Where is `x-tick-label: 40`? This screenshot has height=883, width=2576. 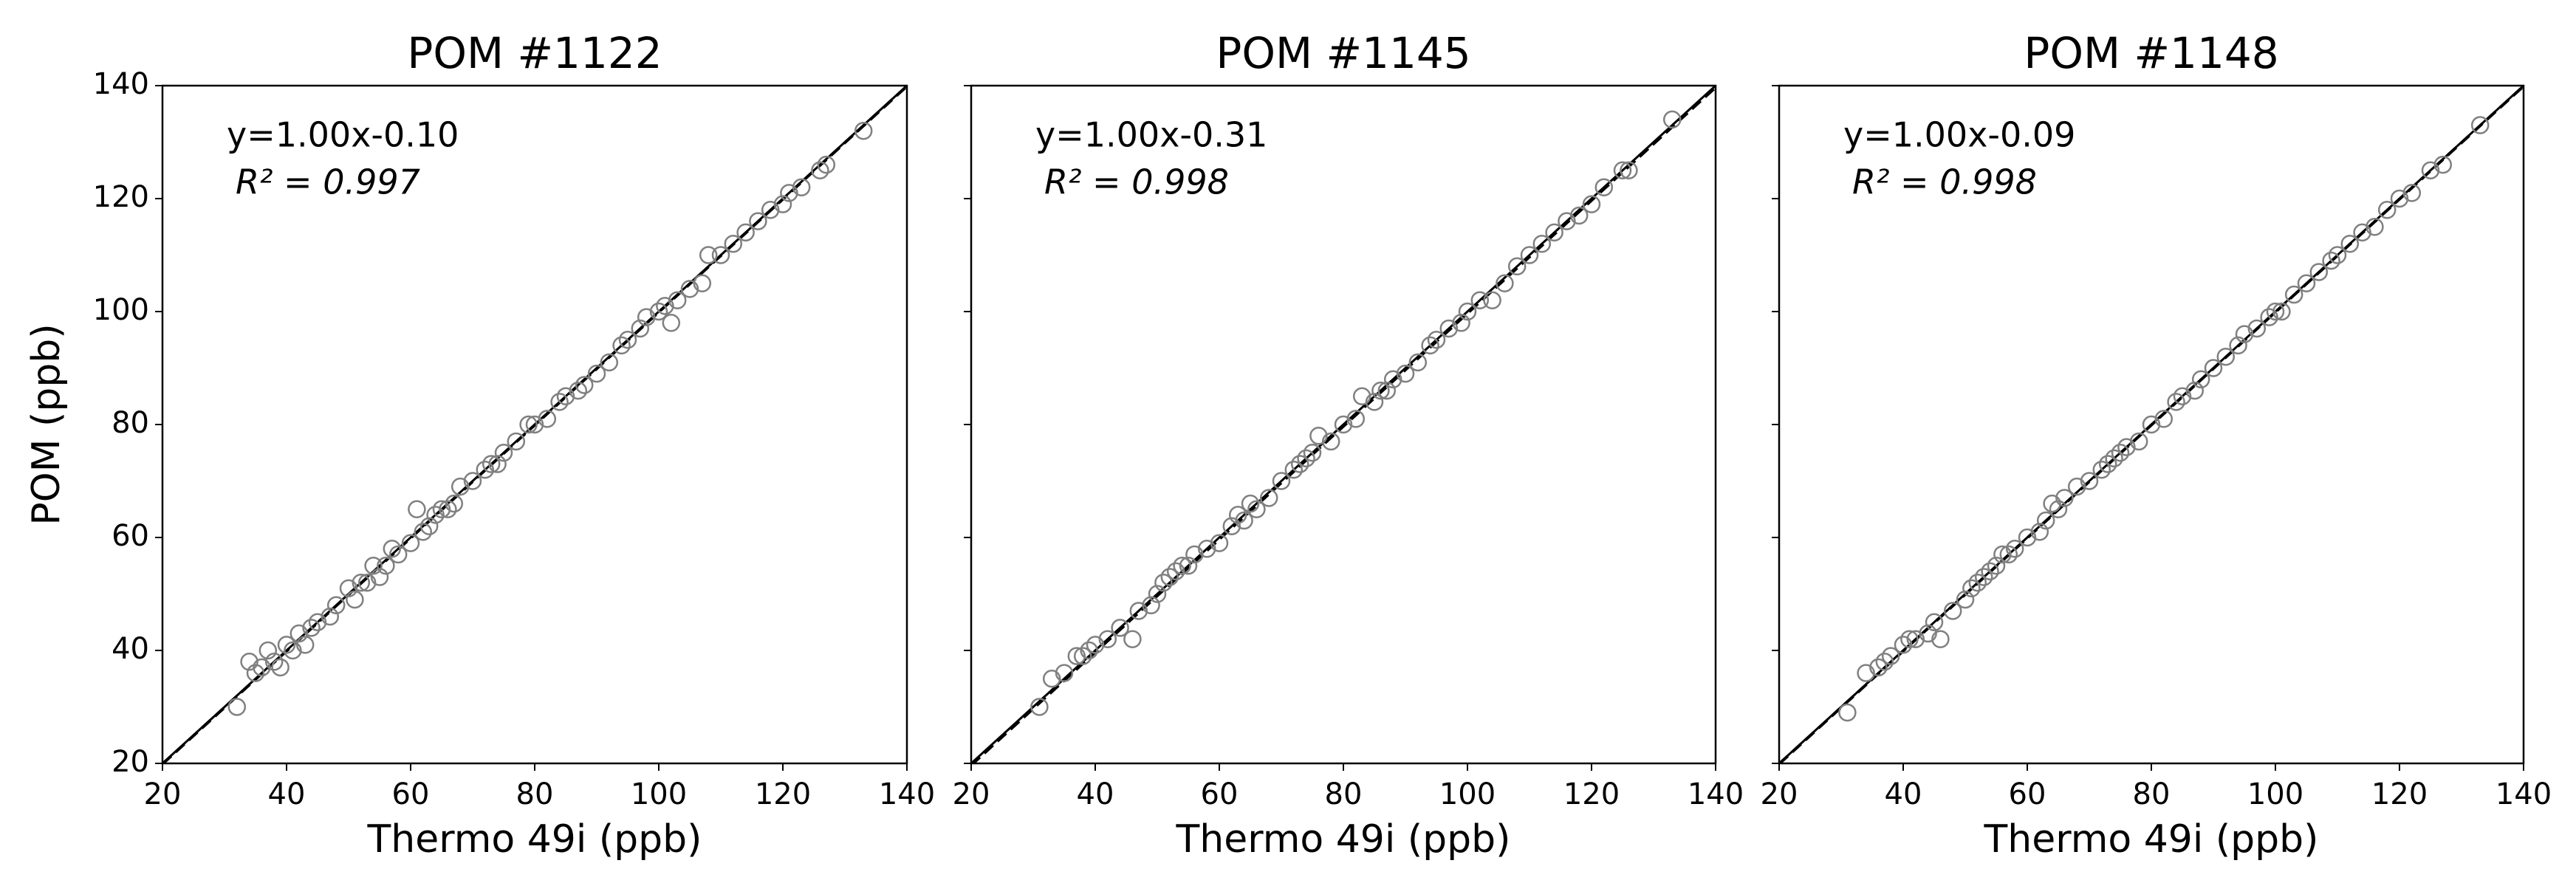
x-tick-label: 40 is located at coordinates (287, 794).